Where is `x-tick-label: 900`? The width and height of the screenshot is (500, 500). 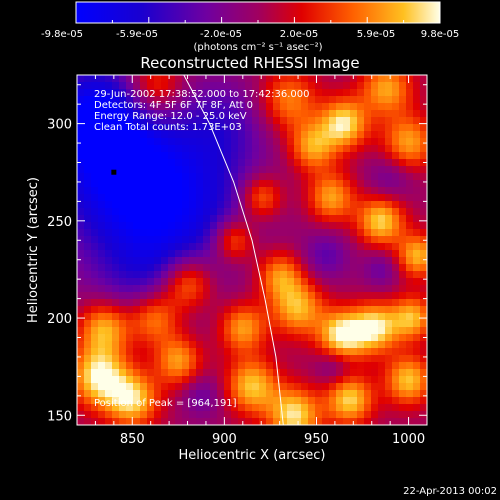 x-tick-label: 900 is located at coordinates (224, 439).